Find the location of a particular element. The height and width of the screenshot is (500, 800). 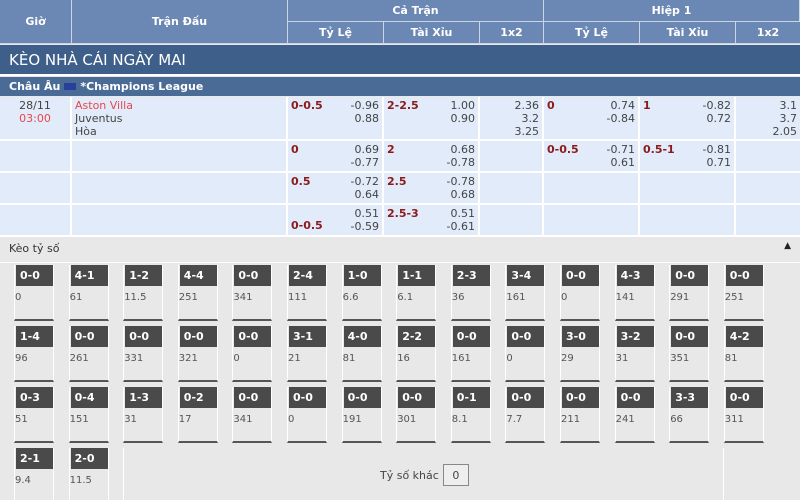

score-tile: 3-2 31 is located at coordinates (634, 354).